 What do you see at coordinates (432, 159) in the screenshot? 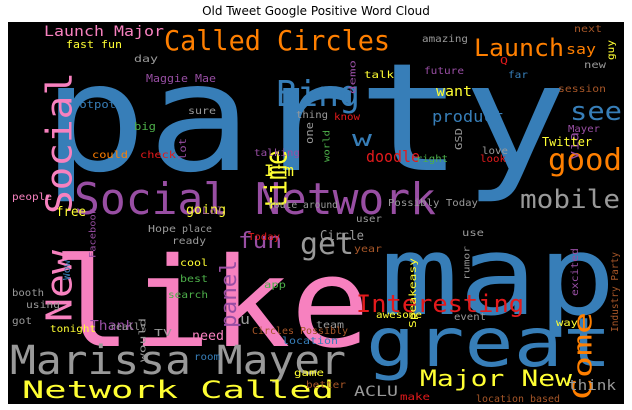
I see `cloud-word: right` at bounding box center [432, 159].